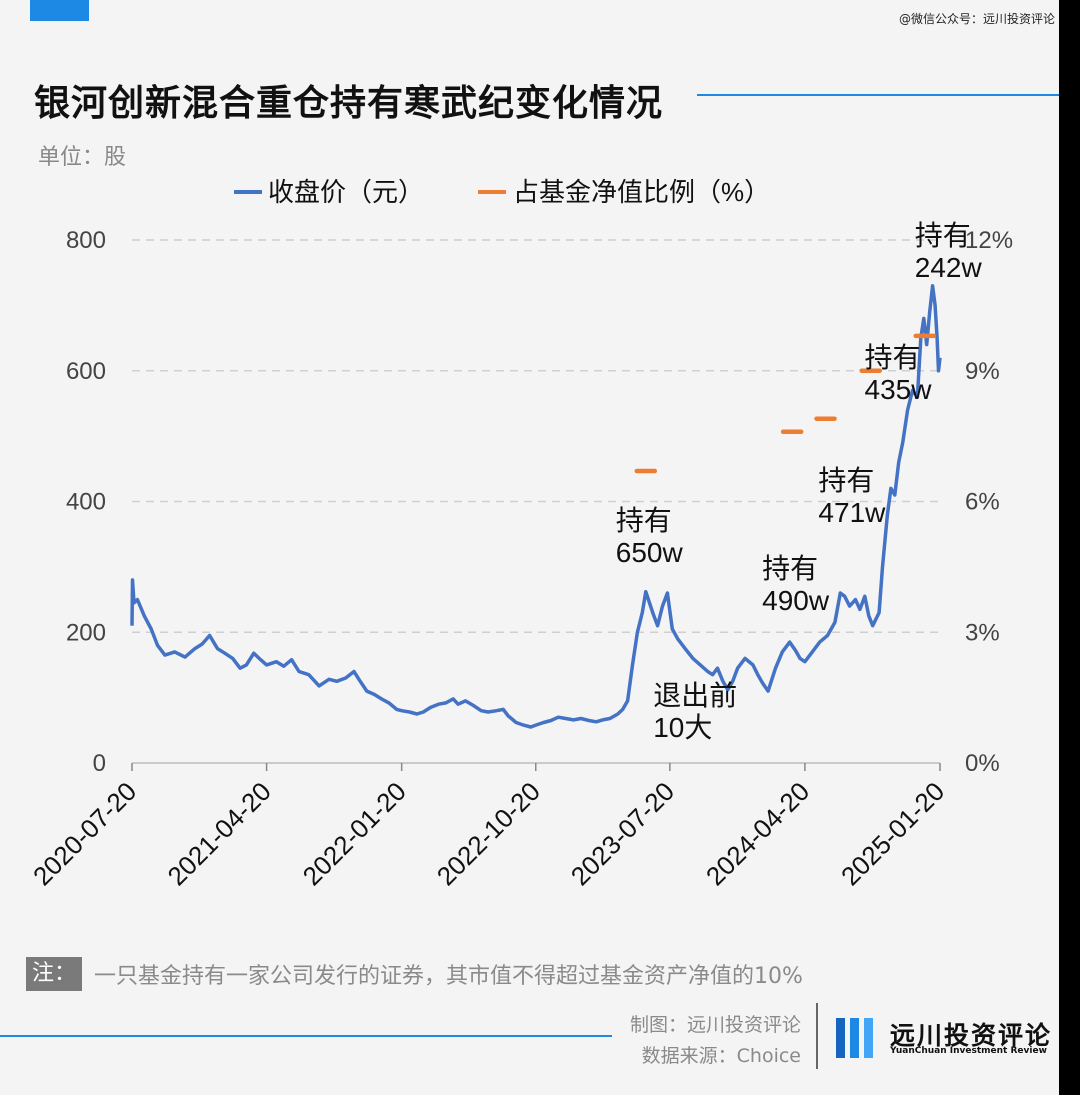 The width and height of the screenshot is (1080, 1095). Describe the element at coordinates (715, 1025) in the screenshot. I see `credit-maker: 制图：远川投资评论` at that location.